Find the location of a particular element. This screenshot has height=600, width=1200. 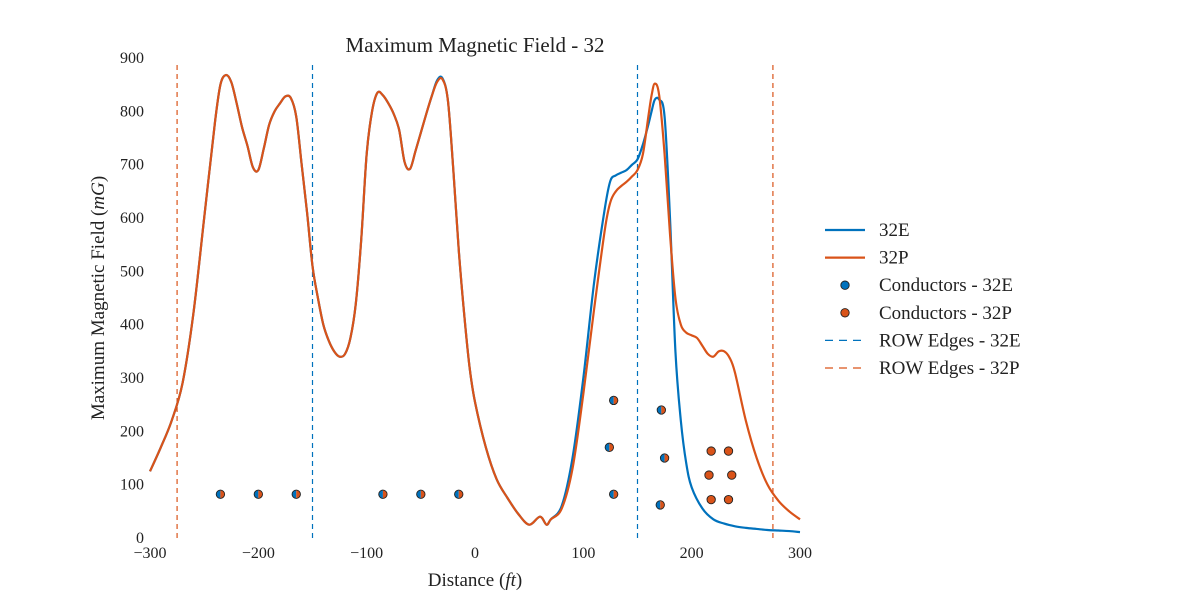

y-tick-label: 800 is located at coordinates (132, 111).